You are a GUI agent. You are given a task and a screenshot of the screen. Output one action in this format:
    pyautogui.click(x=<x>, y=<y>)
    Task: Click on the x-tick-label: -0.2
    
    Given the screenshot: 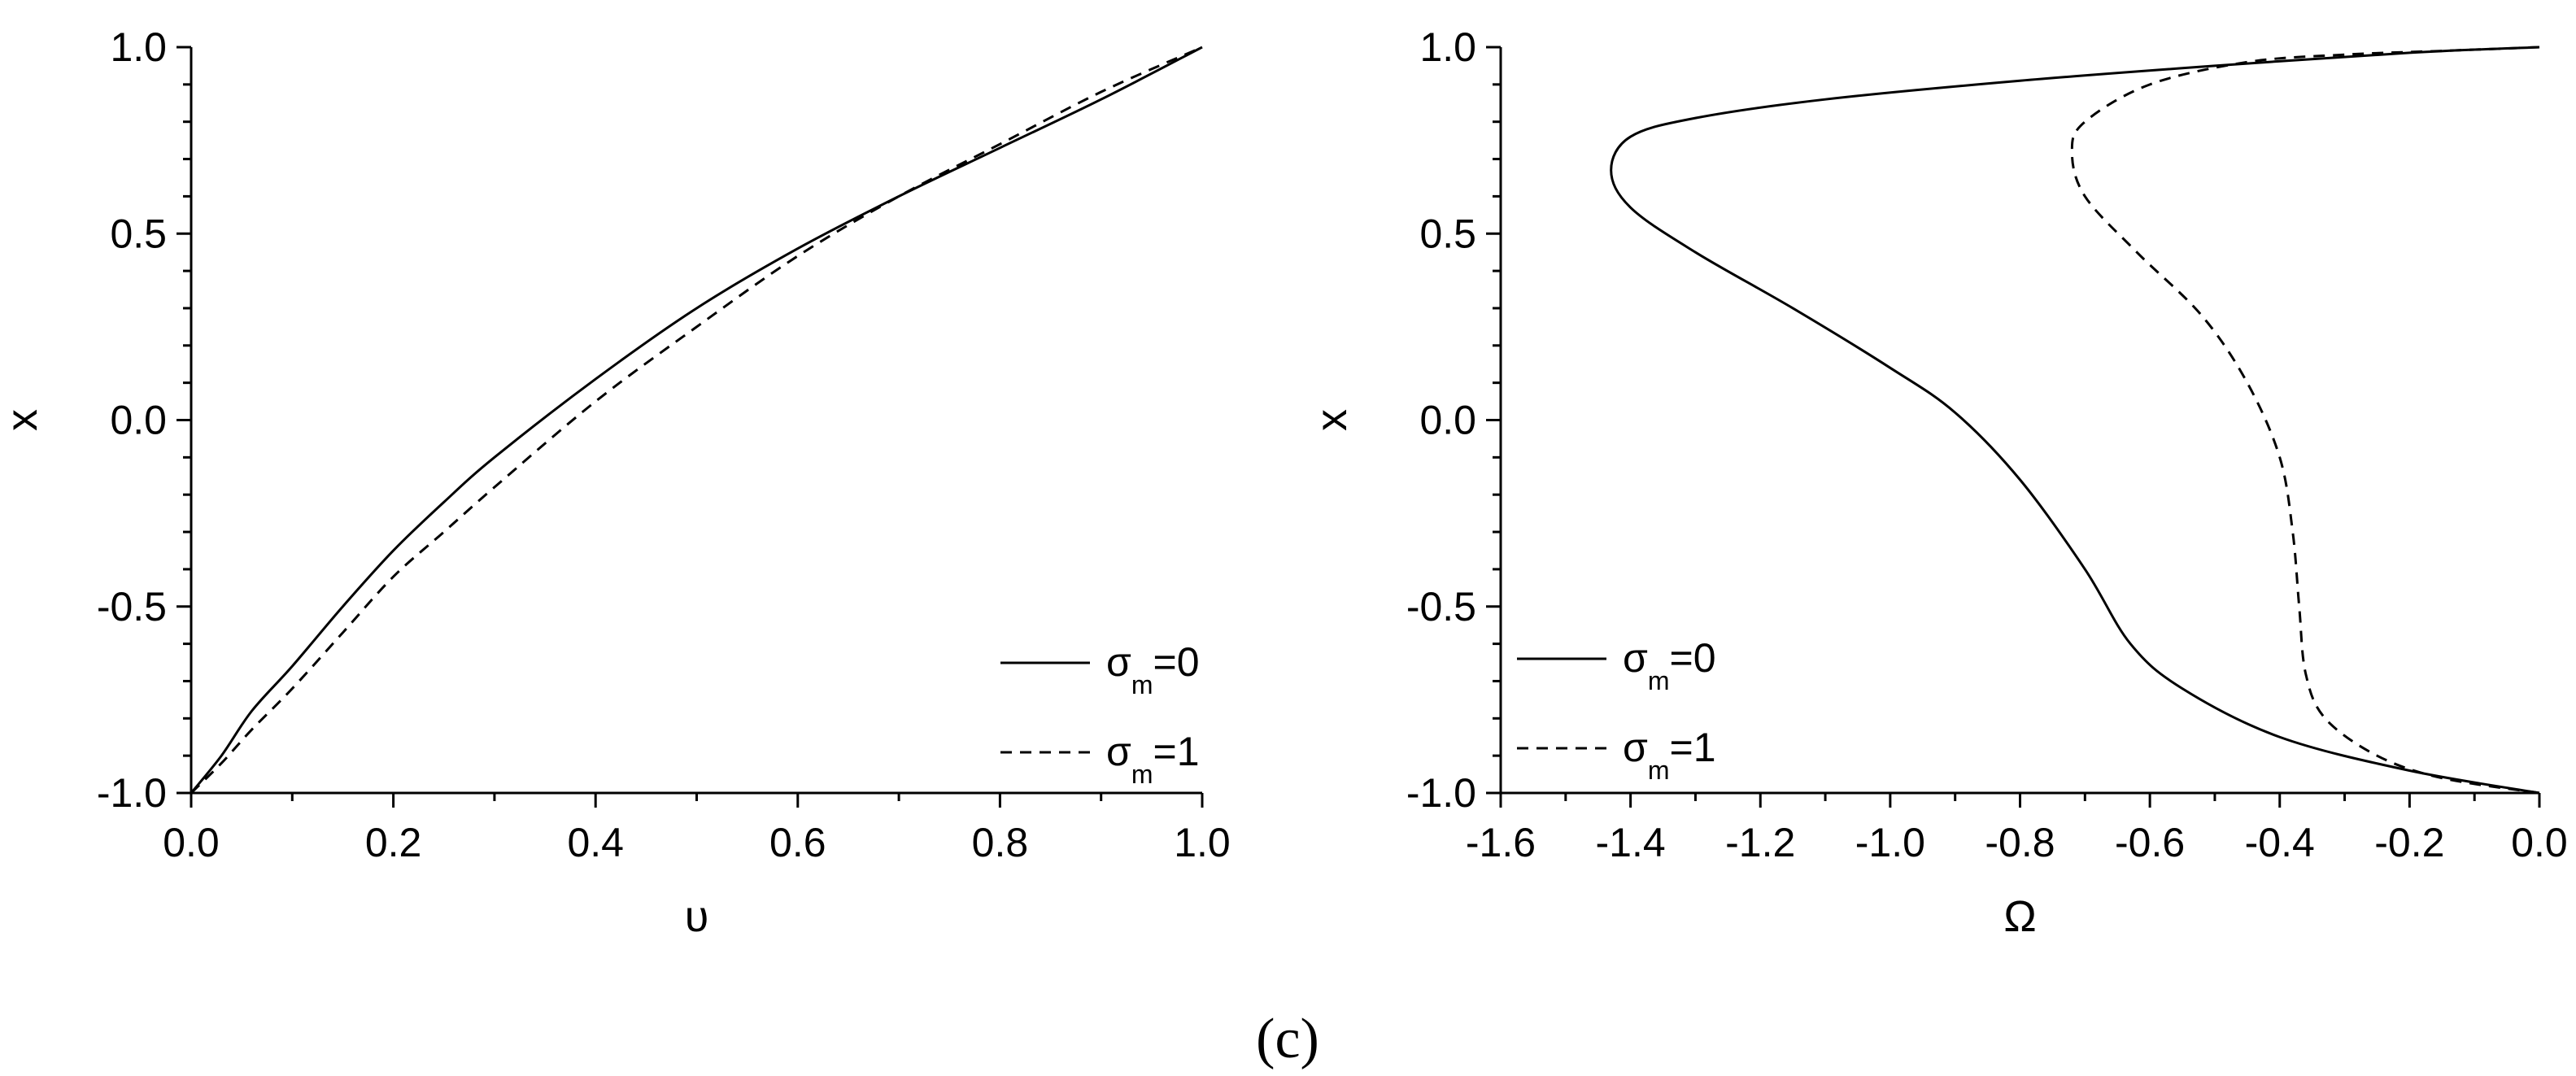 What is the action you would take?
    pyautogui.click(x=2409, y=842)
    